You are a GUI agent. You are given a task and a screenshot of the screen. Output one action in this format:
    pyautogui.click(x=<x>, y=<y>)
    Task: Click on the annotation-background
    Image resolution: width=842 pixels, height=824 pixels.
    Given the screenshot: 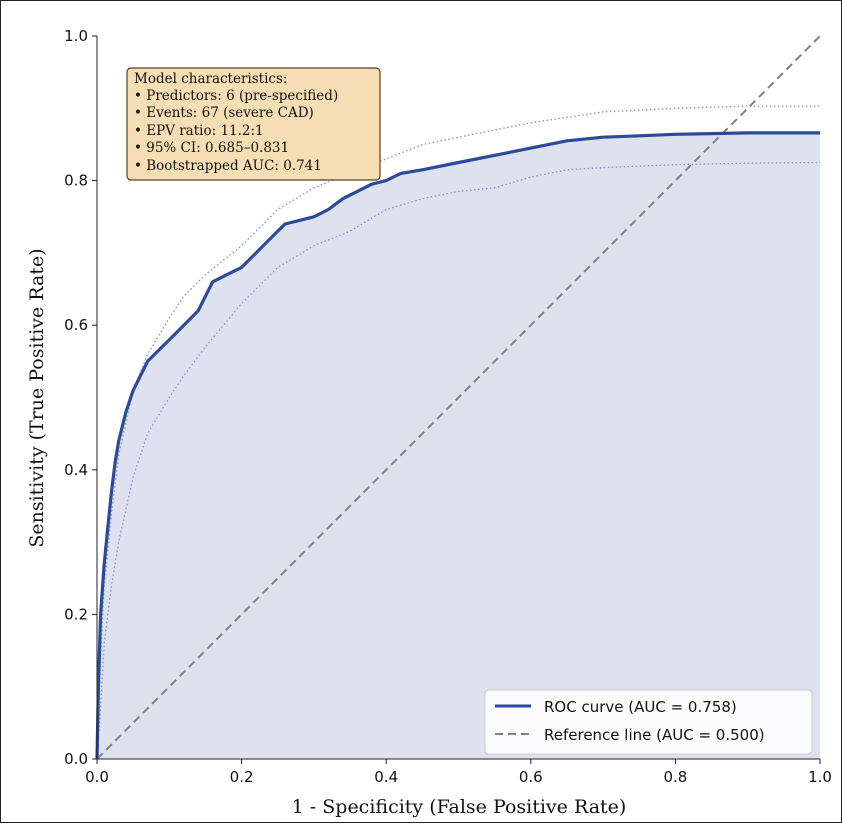 What is the action you would take?
    pyautogui.click(x=253, y=124)
    